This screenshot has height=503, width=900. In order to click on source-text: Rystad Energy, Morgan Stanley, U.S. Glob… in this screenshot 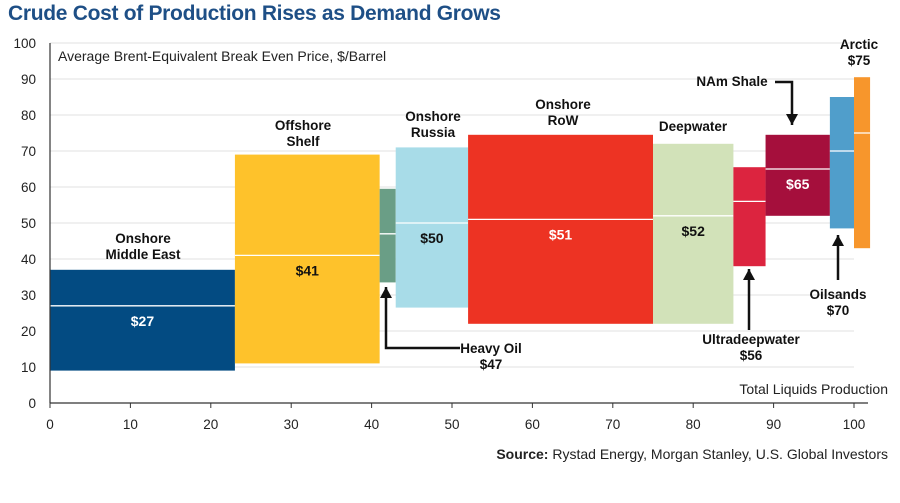, I will do `click(720, 454)`.